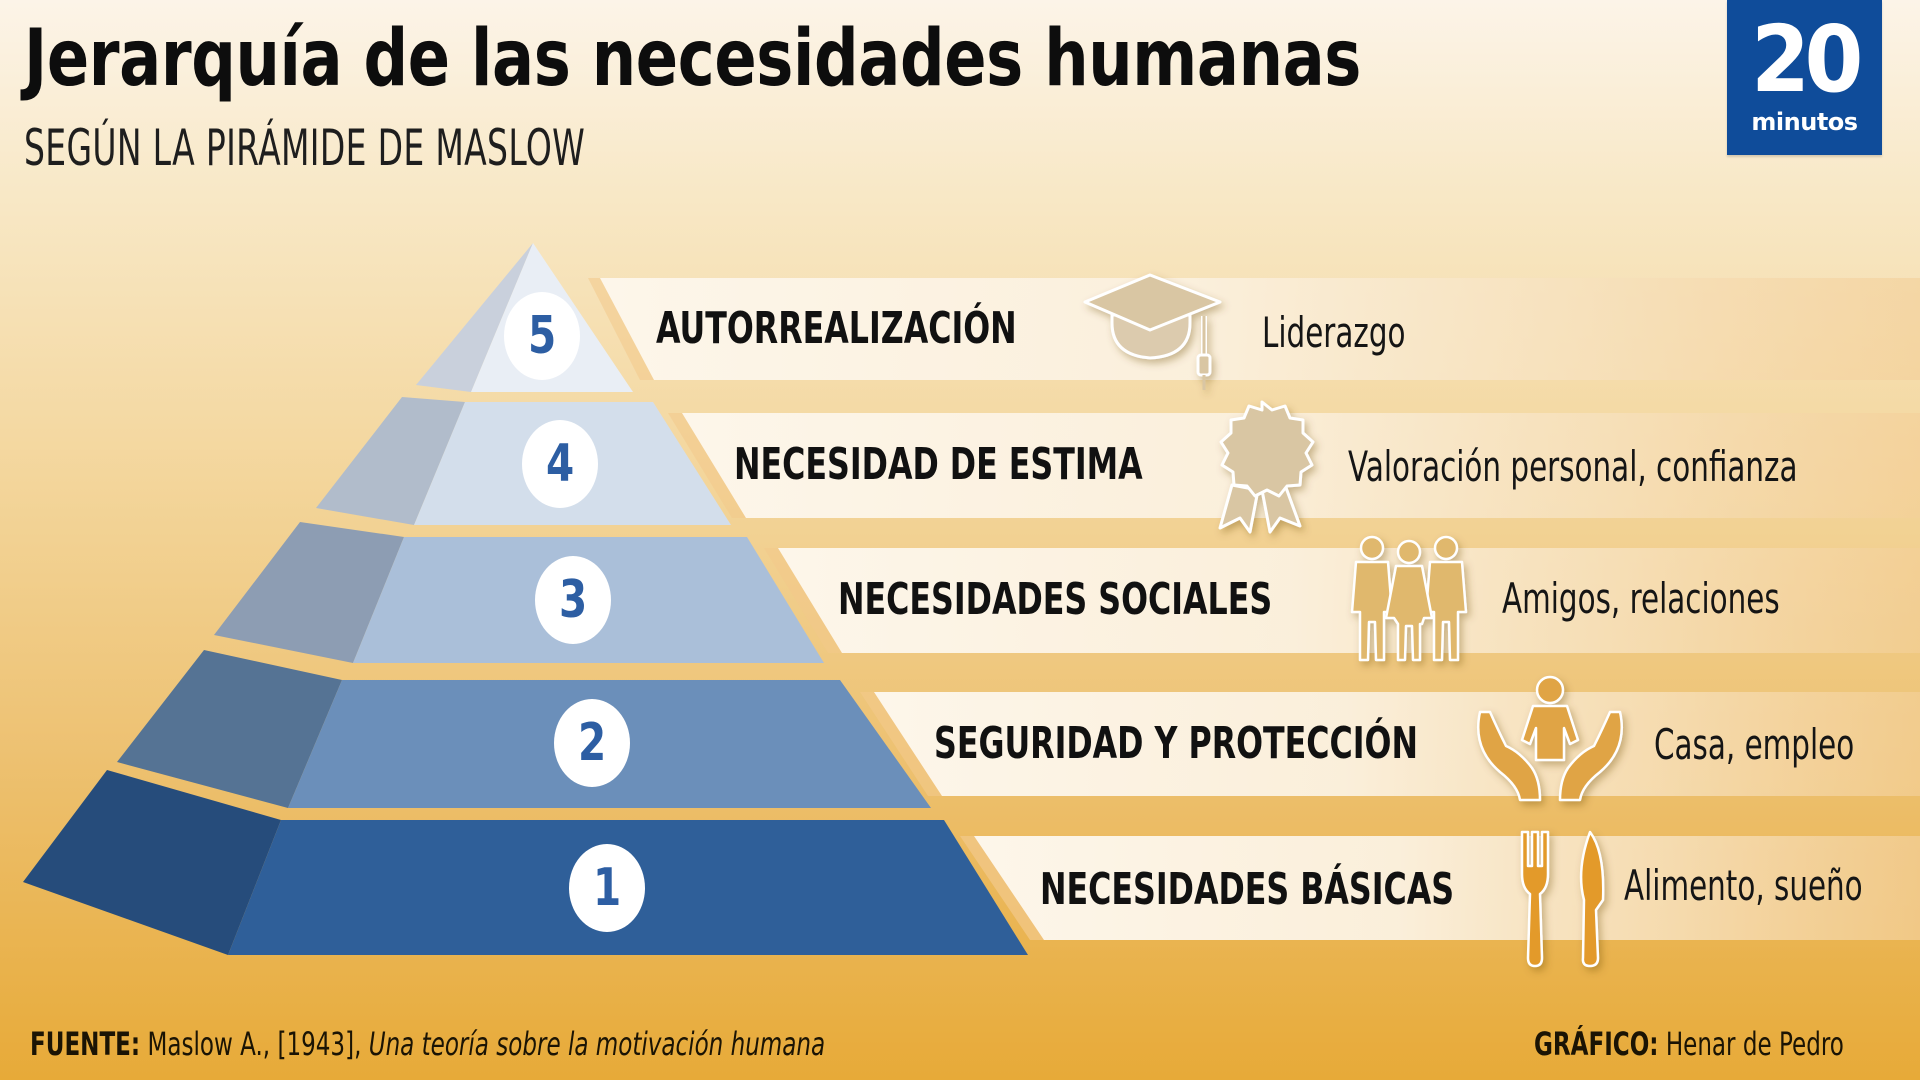 The height and width of the screenshot is (1080, 1920). What do you see at coordinates (1641, 598) in the screenshot?
I see `level-3-example: Amigos, relaciones` at bounding box center [1641, 598].